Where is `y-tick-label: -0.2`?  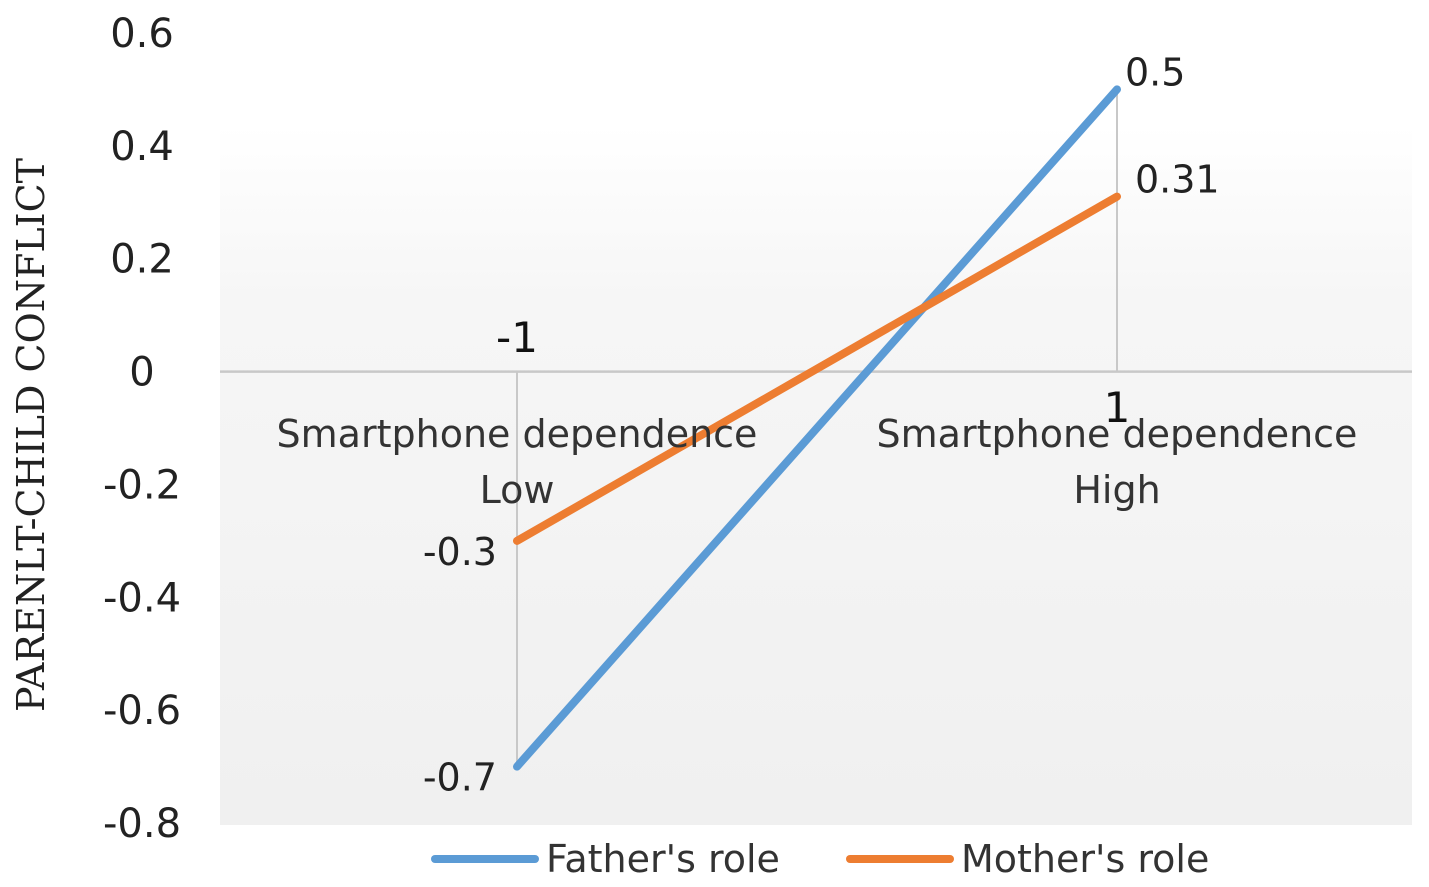 y-tick-label: -0.2 is located at coordinates (142, 485).